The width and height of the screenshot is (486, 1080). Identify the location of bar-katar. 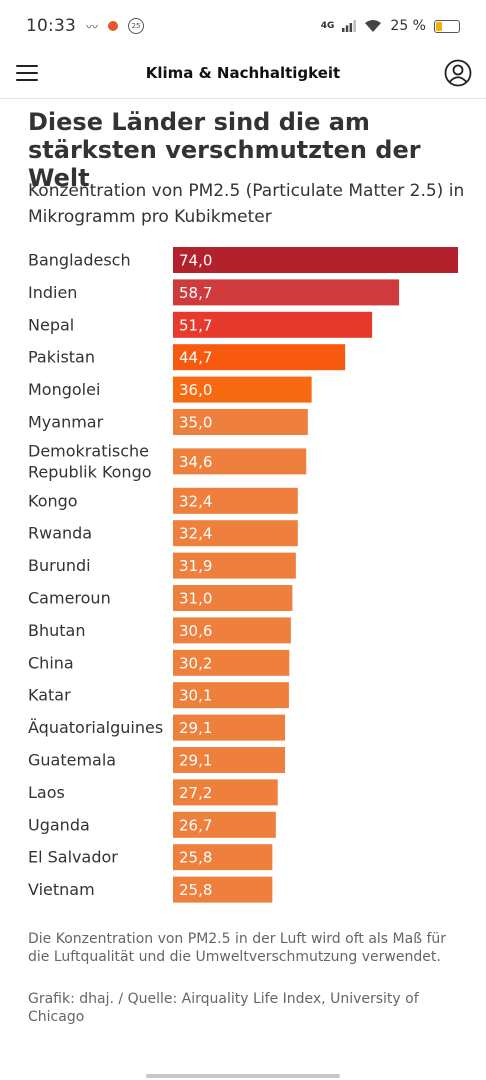
(231, 695).